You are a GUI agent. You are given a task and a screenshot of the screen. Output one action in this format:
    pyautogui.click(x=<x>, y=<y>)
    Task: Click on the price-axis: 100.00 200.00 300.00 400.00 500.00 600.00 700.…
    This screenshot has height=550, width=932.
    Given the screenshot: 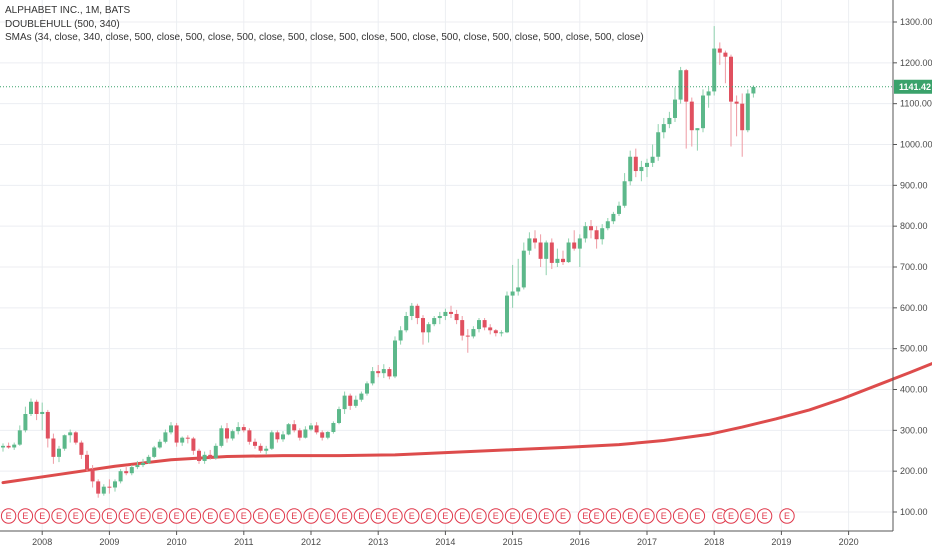 What is the action you would take?
    pyautogui.click(x=912, y=265)
    